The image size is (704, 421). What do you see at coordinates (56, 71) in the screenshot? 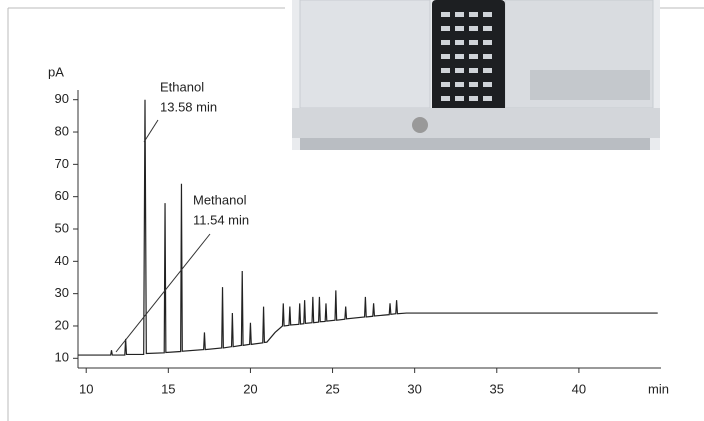
I see `y-axis-label: pA` at bounding box center [56, 71].